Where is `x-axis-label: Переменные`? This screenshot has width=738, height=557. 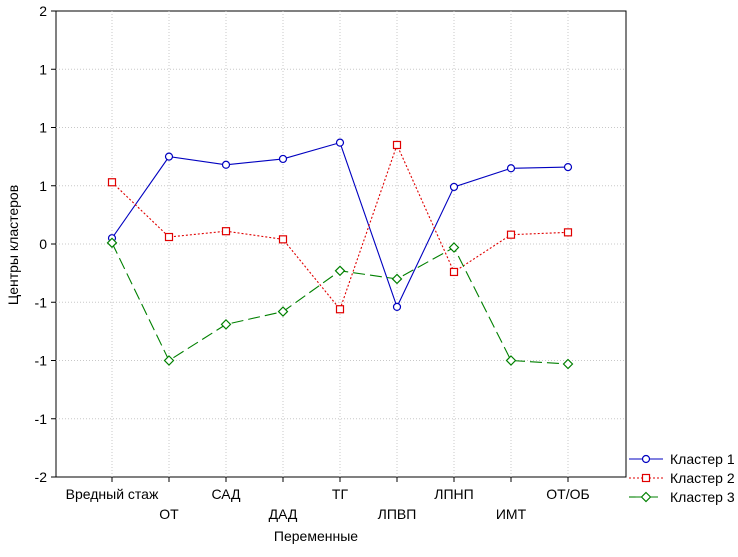 x-axis-label: Переменные is located at coordinates (316, 536).